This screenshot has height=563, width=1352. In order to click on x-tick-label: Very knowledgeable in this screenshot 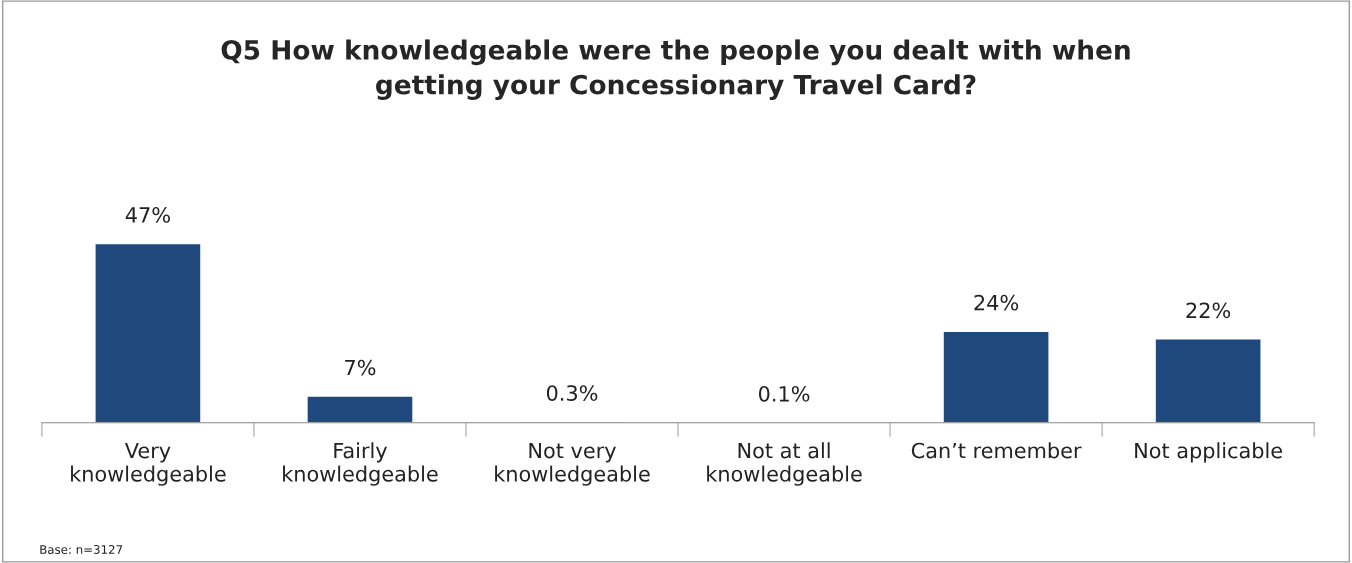, I will do `click(148, 464)`.